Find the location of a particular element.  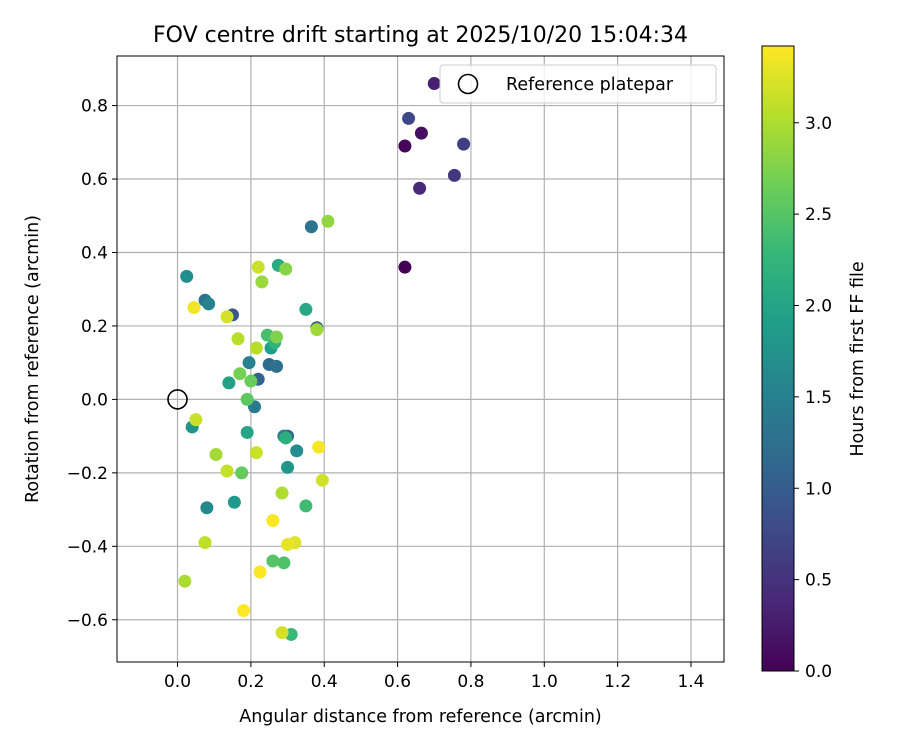

colorbar-tick-label: 2.5 is located at coordinates (818, 215).